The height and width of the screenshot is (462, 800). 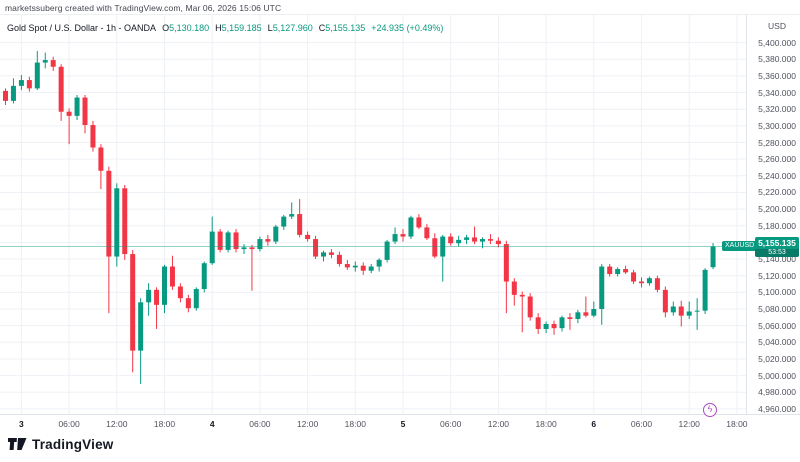 What do you see at coordinates (777, 142) in the screenshot?
I see `price-tick-label: 5,280.000` at bounding box center [777, 142].